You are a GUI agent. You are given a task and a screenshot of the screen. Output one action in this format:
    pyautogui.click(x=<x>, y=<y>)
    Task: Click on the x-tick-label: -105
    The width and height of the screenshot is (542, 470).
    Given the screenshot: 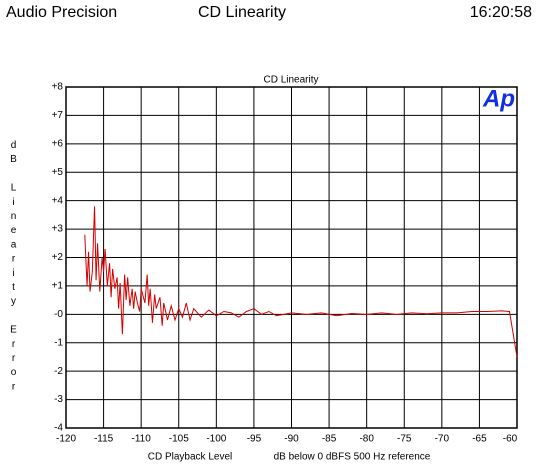 What is the action you would take?
    pyautogui.click(x=179, y=439)
    